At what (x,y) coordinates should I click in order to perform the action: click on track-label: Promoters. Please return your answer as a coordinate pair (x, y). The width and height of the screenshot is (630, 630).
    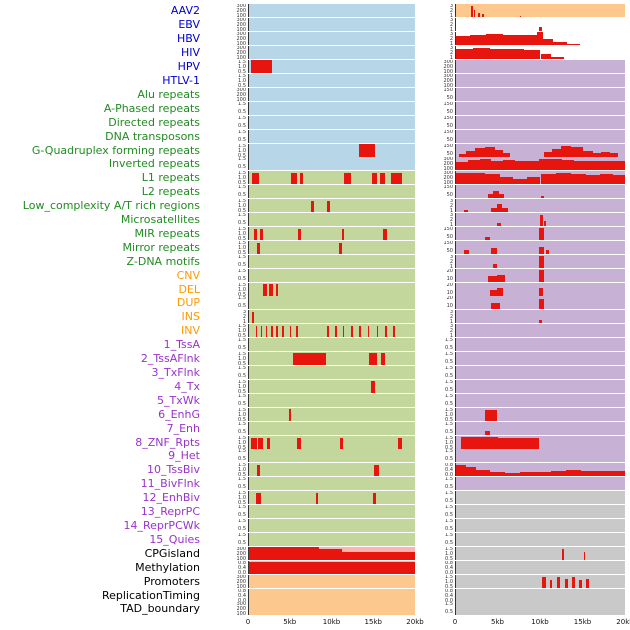
    Looking at the image, I should click on (171, 581).